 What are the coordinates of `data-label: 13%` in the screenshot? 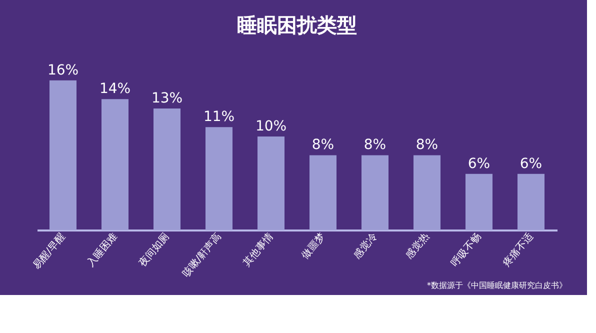 It's located at (167, 98).